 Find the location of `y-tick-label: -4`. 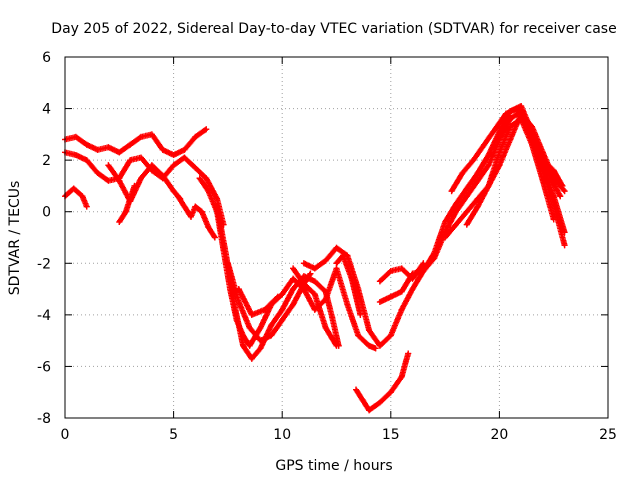

y-tick-label: -4 is located at coordinates (44, 316).